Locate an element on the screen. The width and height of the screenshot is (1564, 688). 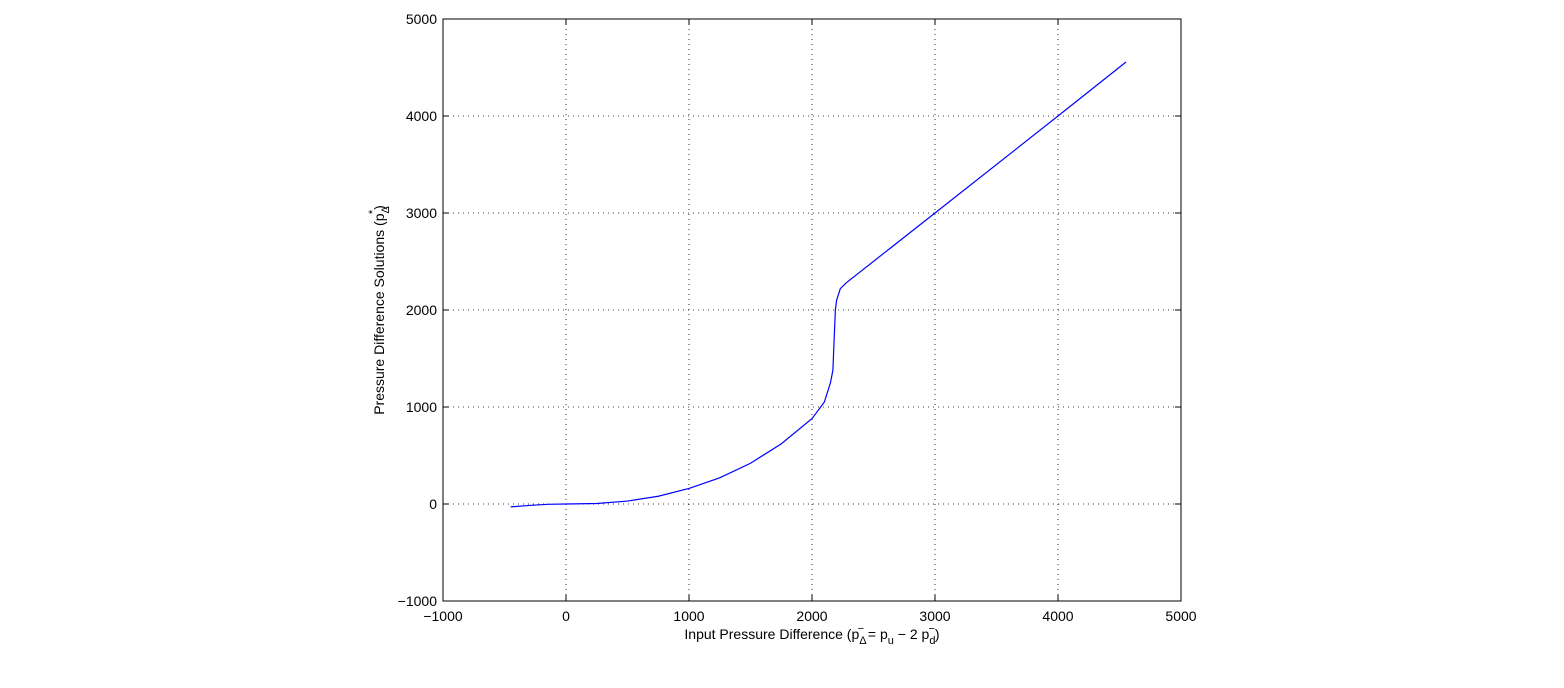
x-tick-label: 4000 is located at coordinates (1057, 616).